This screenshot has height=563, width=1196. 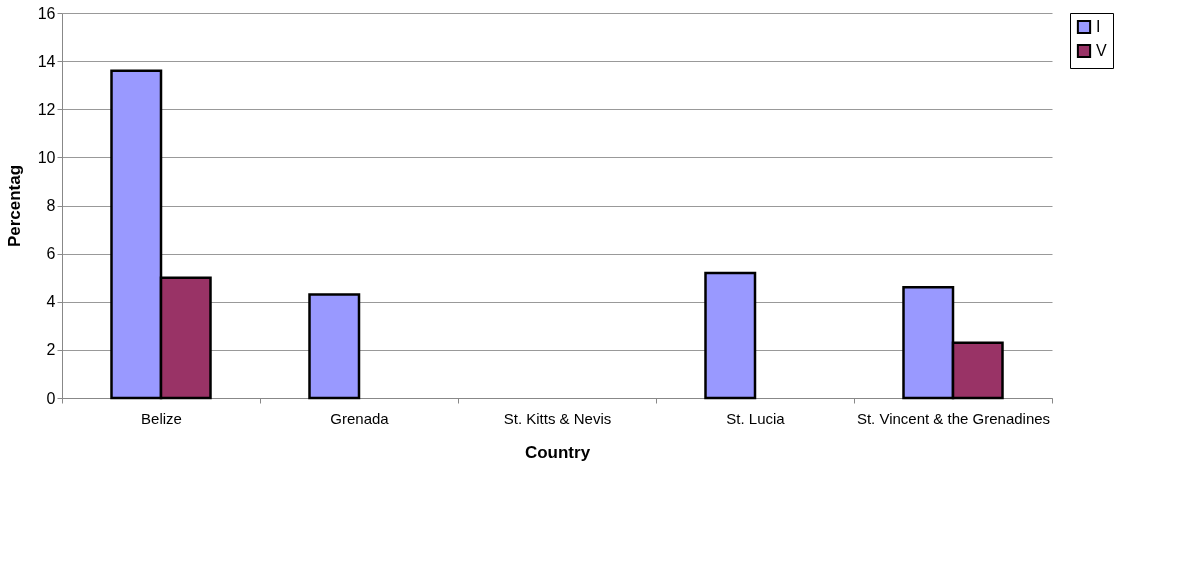 I want to click on x-tick-label: St. Lucia, so click(x=756, y=418).